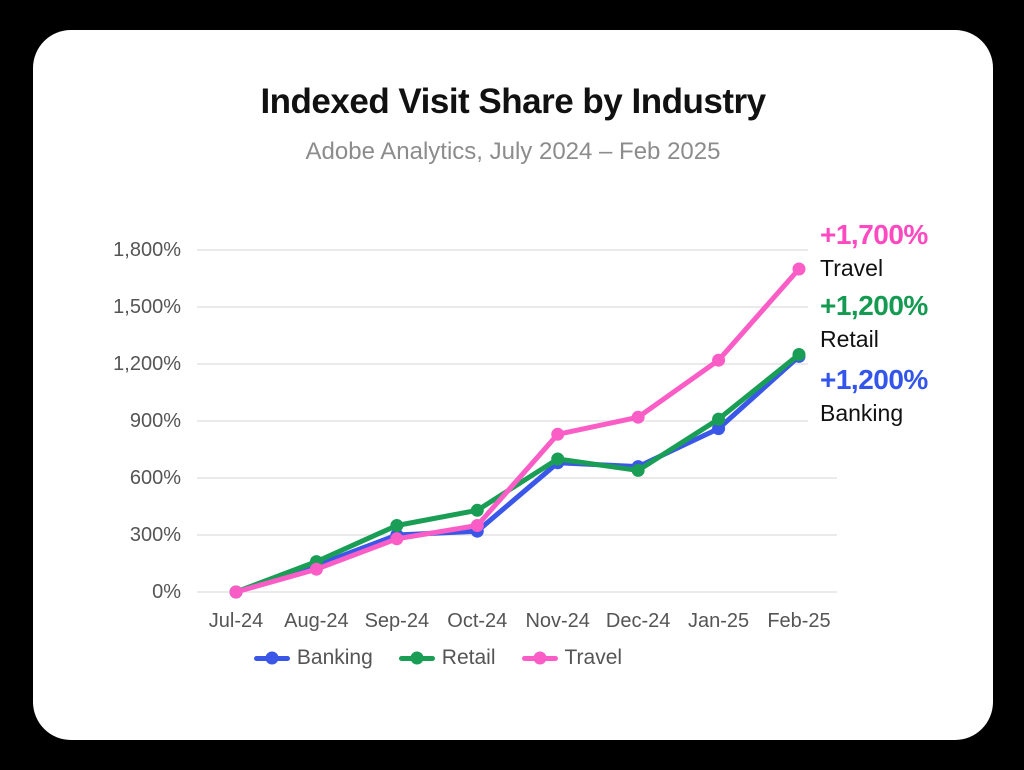 Image resolution: width=1024 pixels, height=770 pixels. Describe the element at coordinates (852, 268) in the screenshot. I see `annotation-label: Travel` at that location.